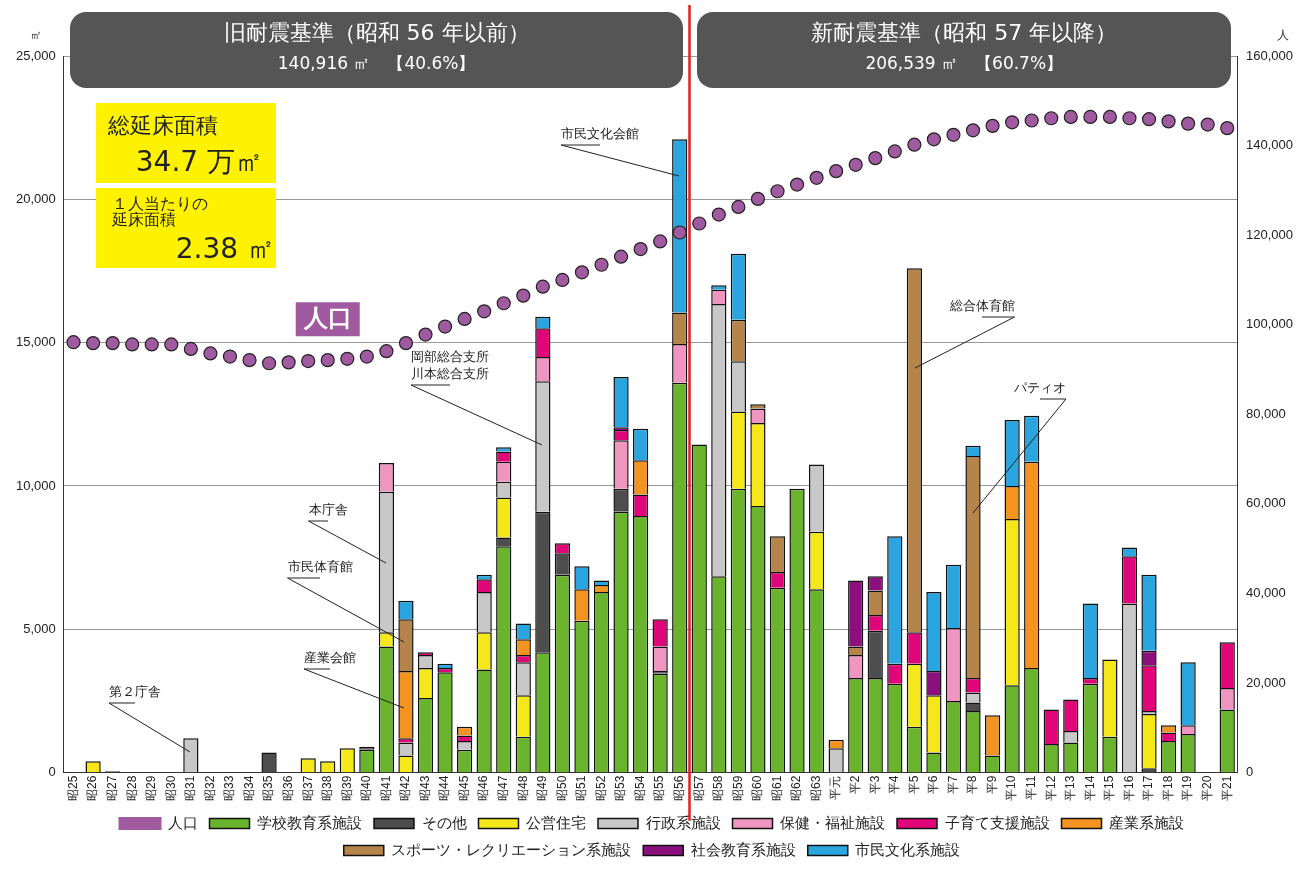 The height and width of the screenshot is (872, 1304). What do you see at coordinates (346, 788) in the screenshot?
I see `x-tick-label: 昭39` at bounding box center [346, 788].